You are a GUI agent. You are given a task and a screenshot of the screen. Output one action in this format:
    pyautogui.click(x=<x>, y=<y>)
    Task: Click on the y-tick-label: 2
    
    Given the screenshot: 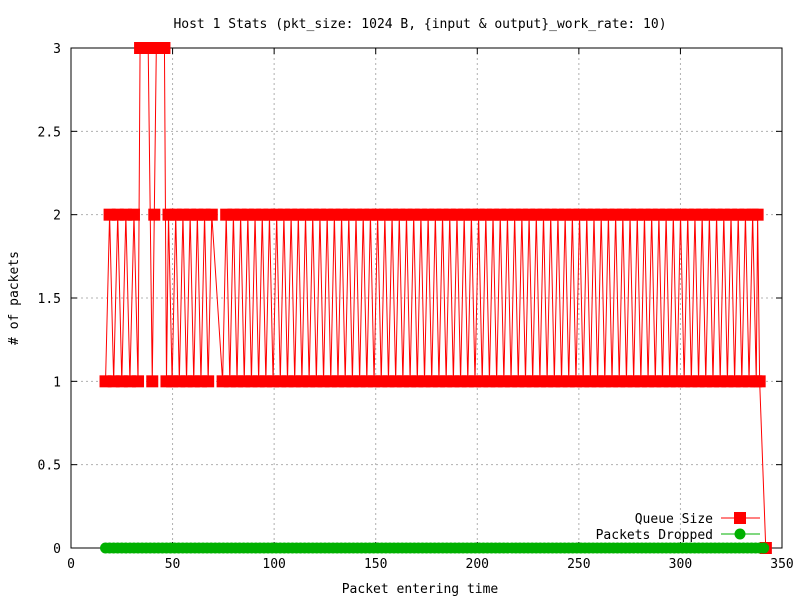 What is the action you would take?
    pyautogui.click(x=57, y=216)
    